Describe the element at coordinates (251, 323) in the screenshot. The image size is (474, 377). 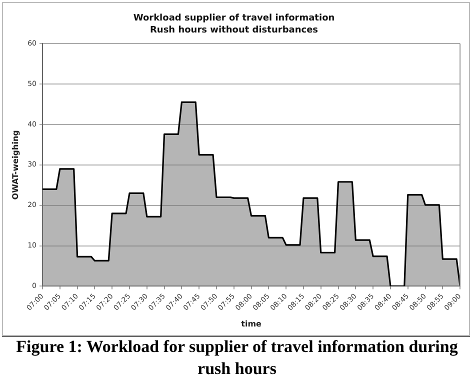
I see `x-axis-title: time` at that location.